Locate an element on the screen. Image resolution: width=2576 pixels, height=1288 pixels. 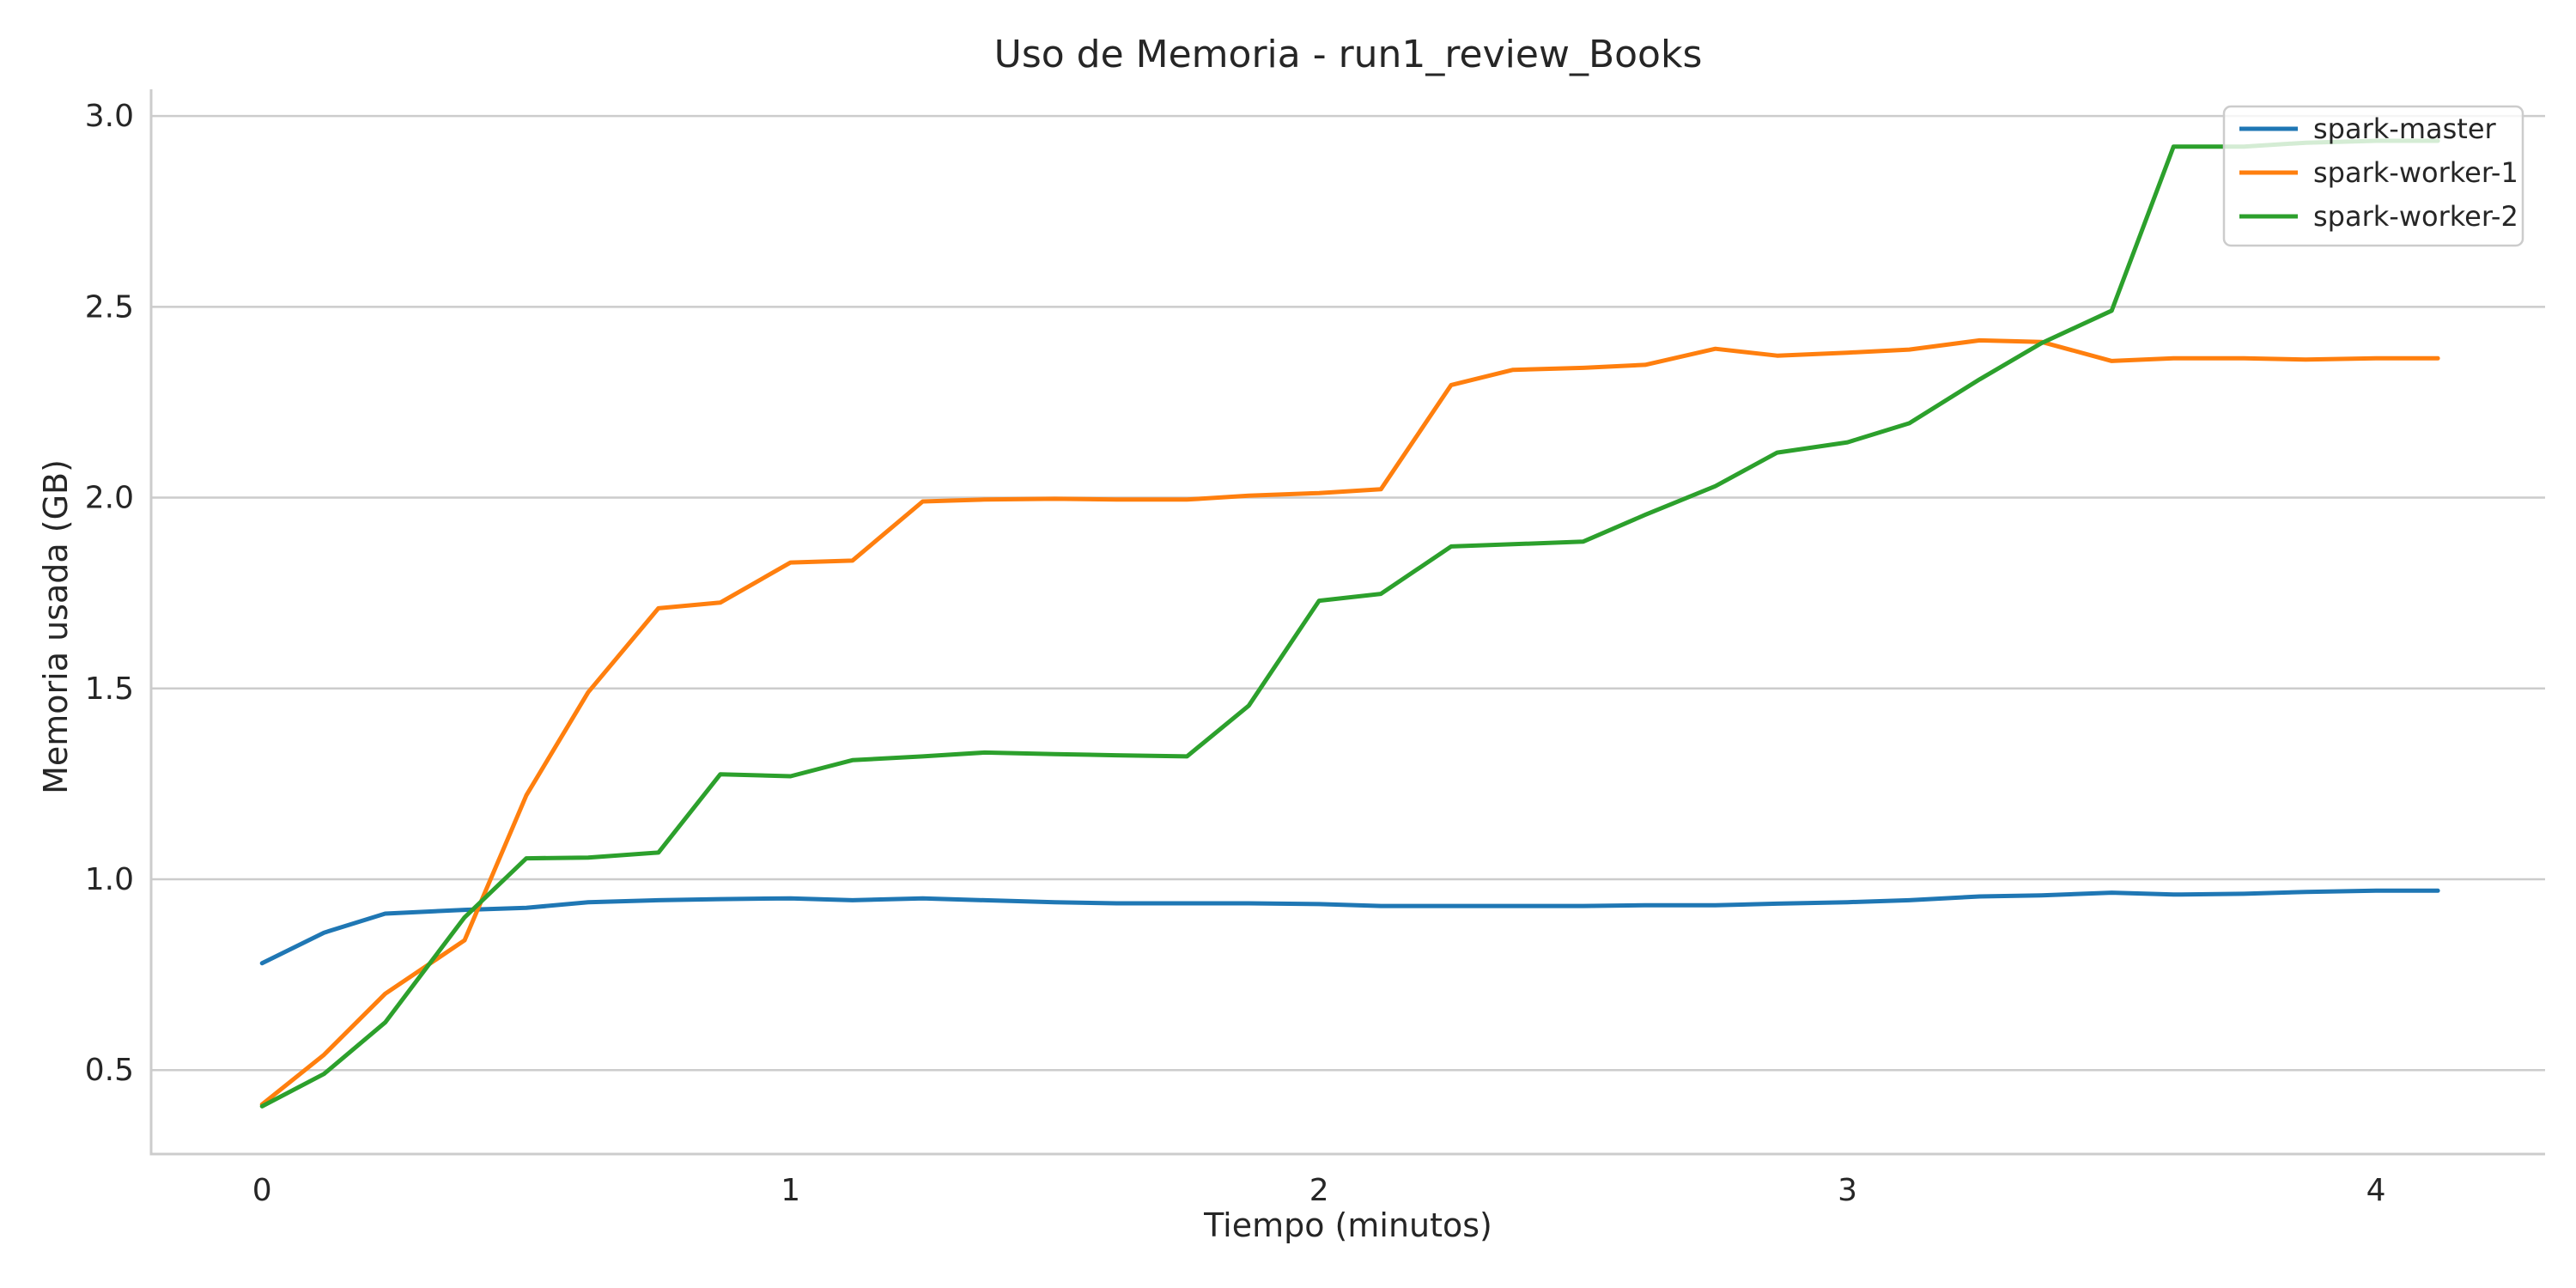
x-tick-label: 0 is located at coordinates (262, 1191).